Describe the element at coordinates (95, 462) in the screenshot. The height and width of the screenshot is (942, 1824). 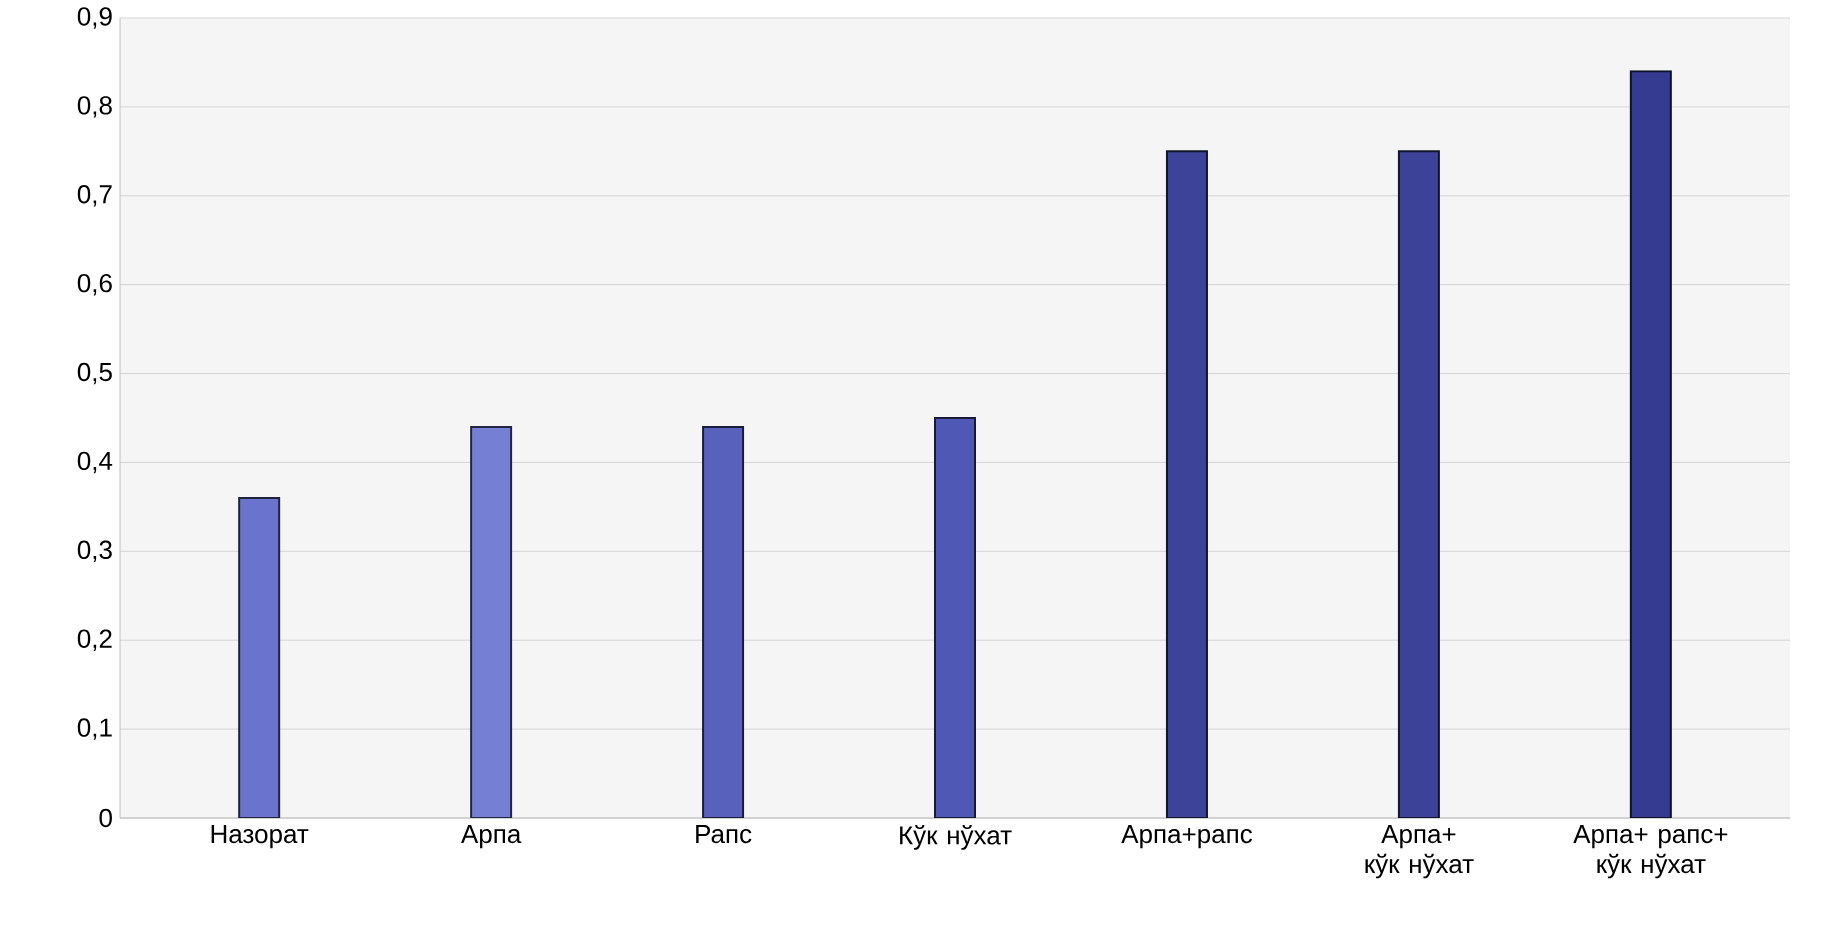
I see `y-tick-label: 0,4` at that location.